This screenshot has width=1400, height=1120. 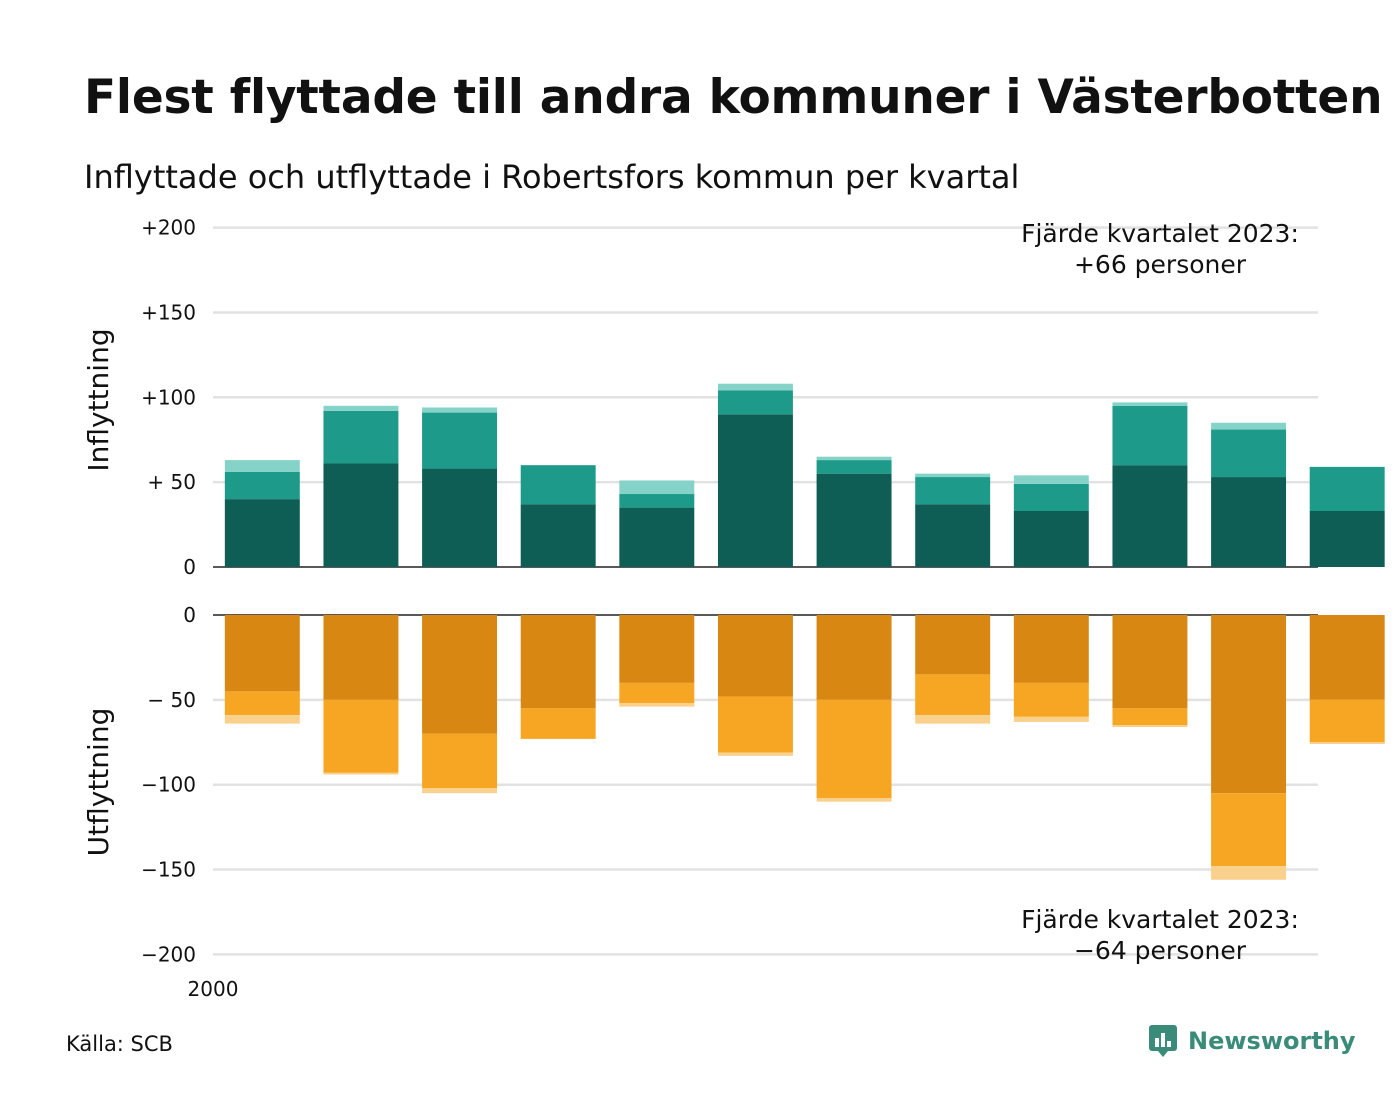 I want to click on brand-name: Newsworthy, so click(x=1272, y=1041).